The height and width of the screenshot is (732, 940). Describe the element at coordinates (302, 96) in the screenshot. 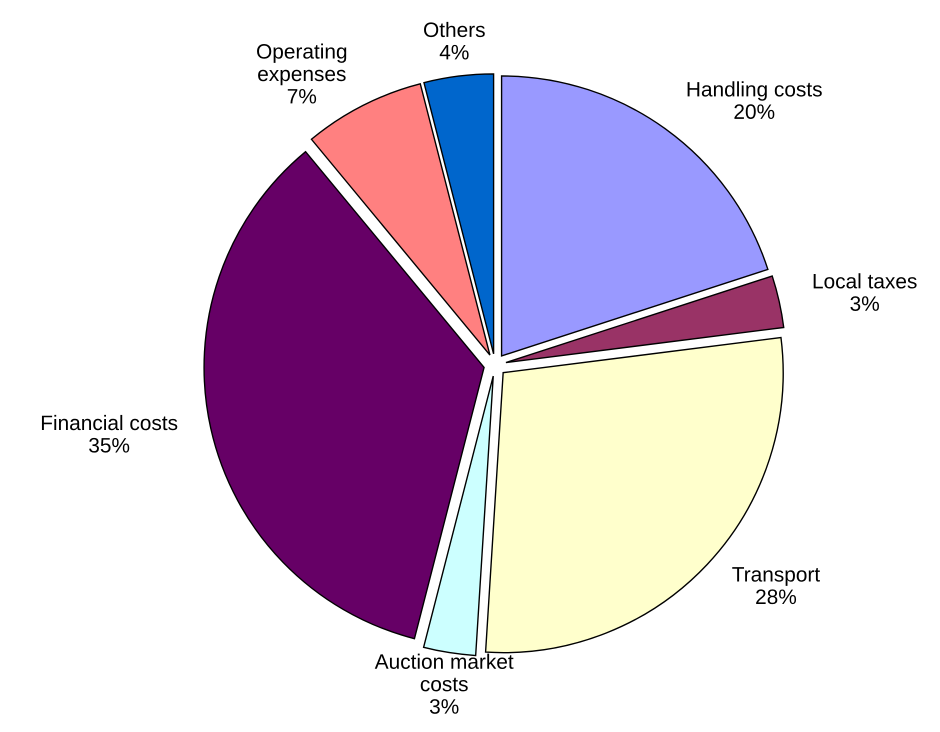

I see `data-label: 7%` at that location.